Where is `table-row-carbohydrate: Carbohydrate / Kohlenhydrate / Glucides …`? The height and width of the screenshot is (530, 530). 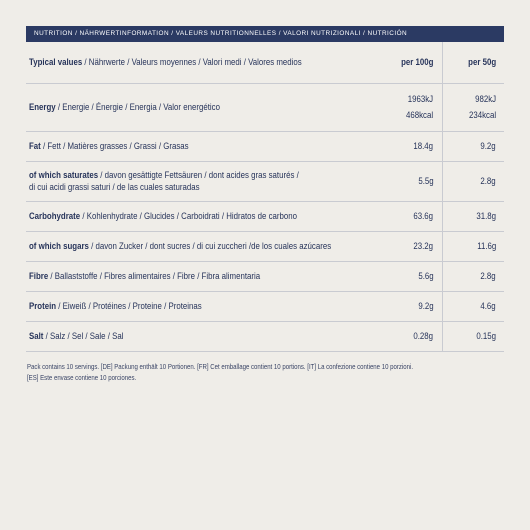 table-row-carbohydrate: Carbohydrate / Kohlenhydrate / Glucides … is located at coordinates (265, 216).